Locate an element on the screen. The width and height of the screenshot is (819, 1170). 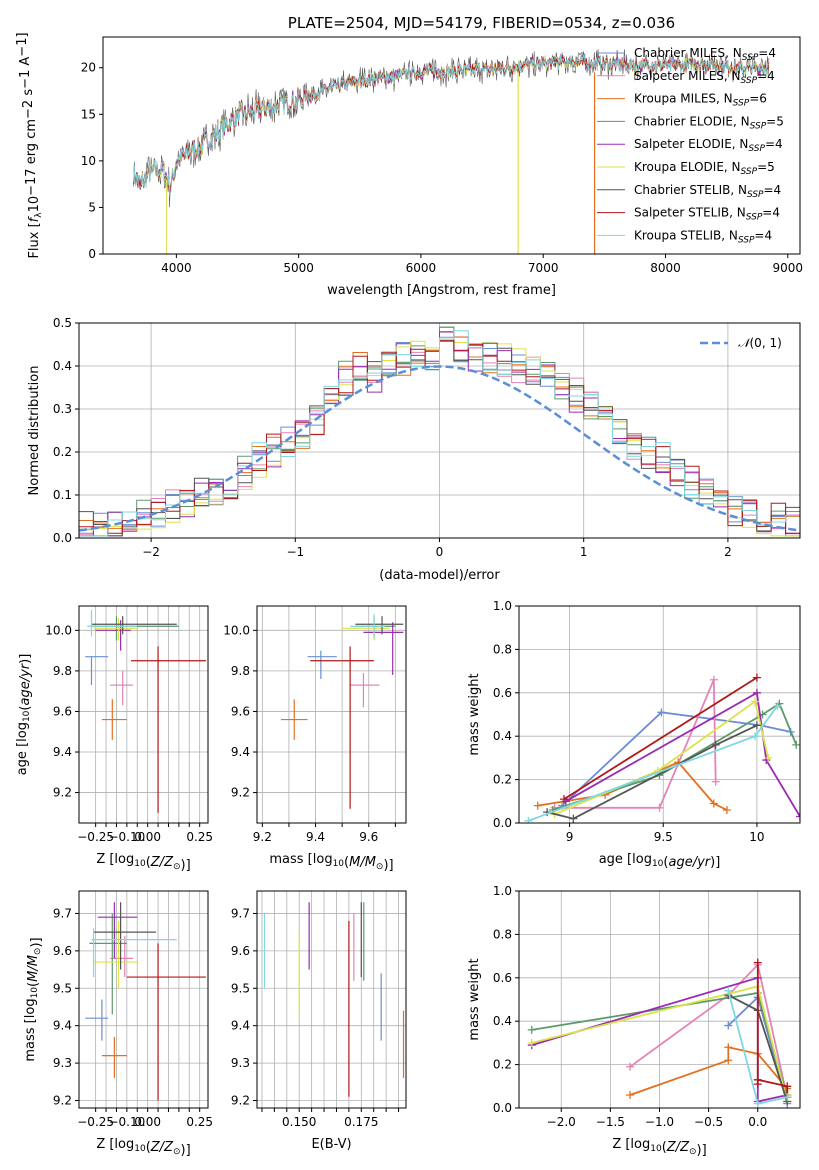
x-tick-label: 4000 is located at coordinates (176, 268).